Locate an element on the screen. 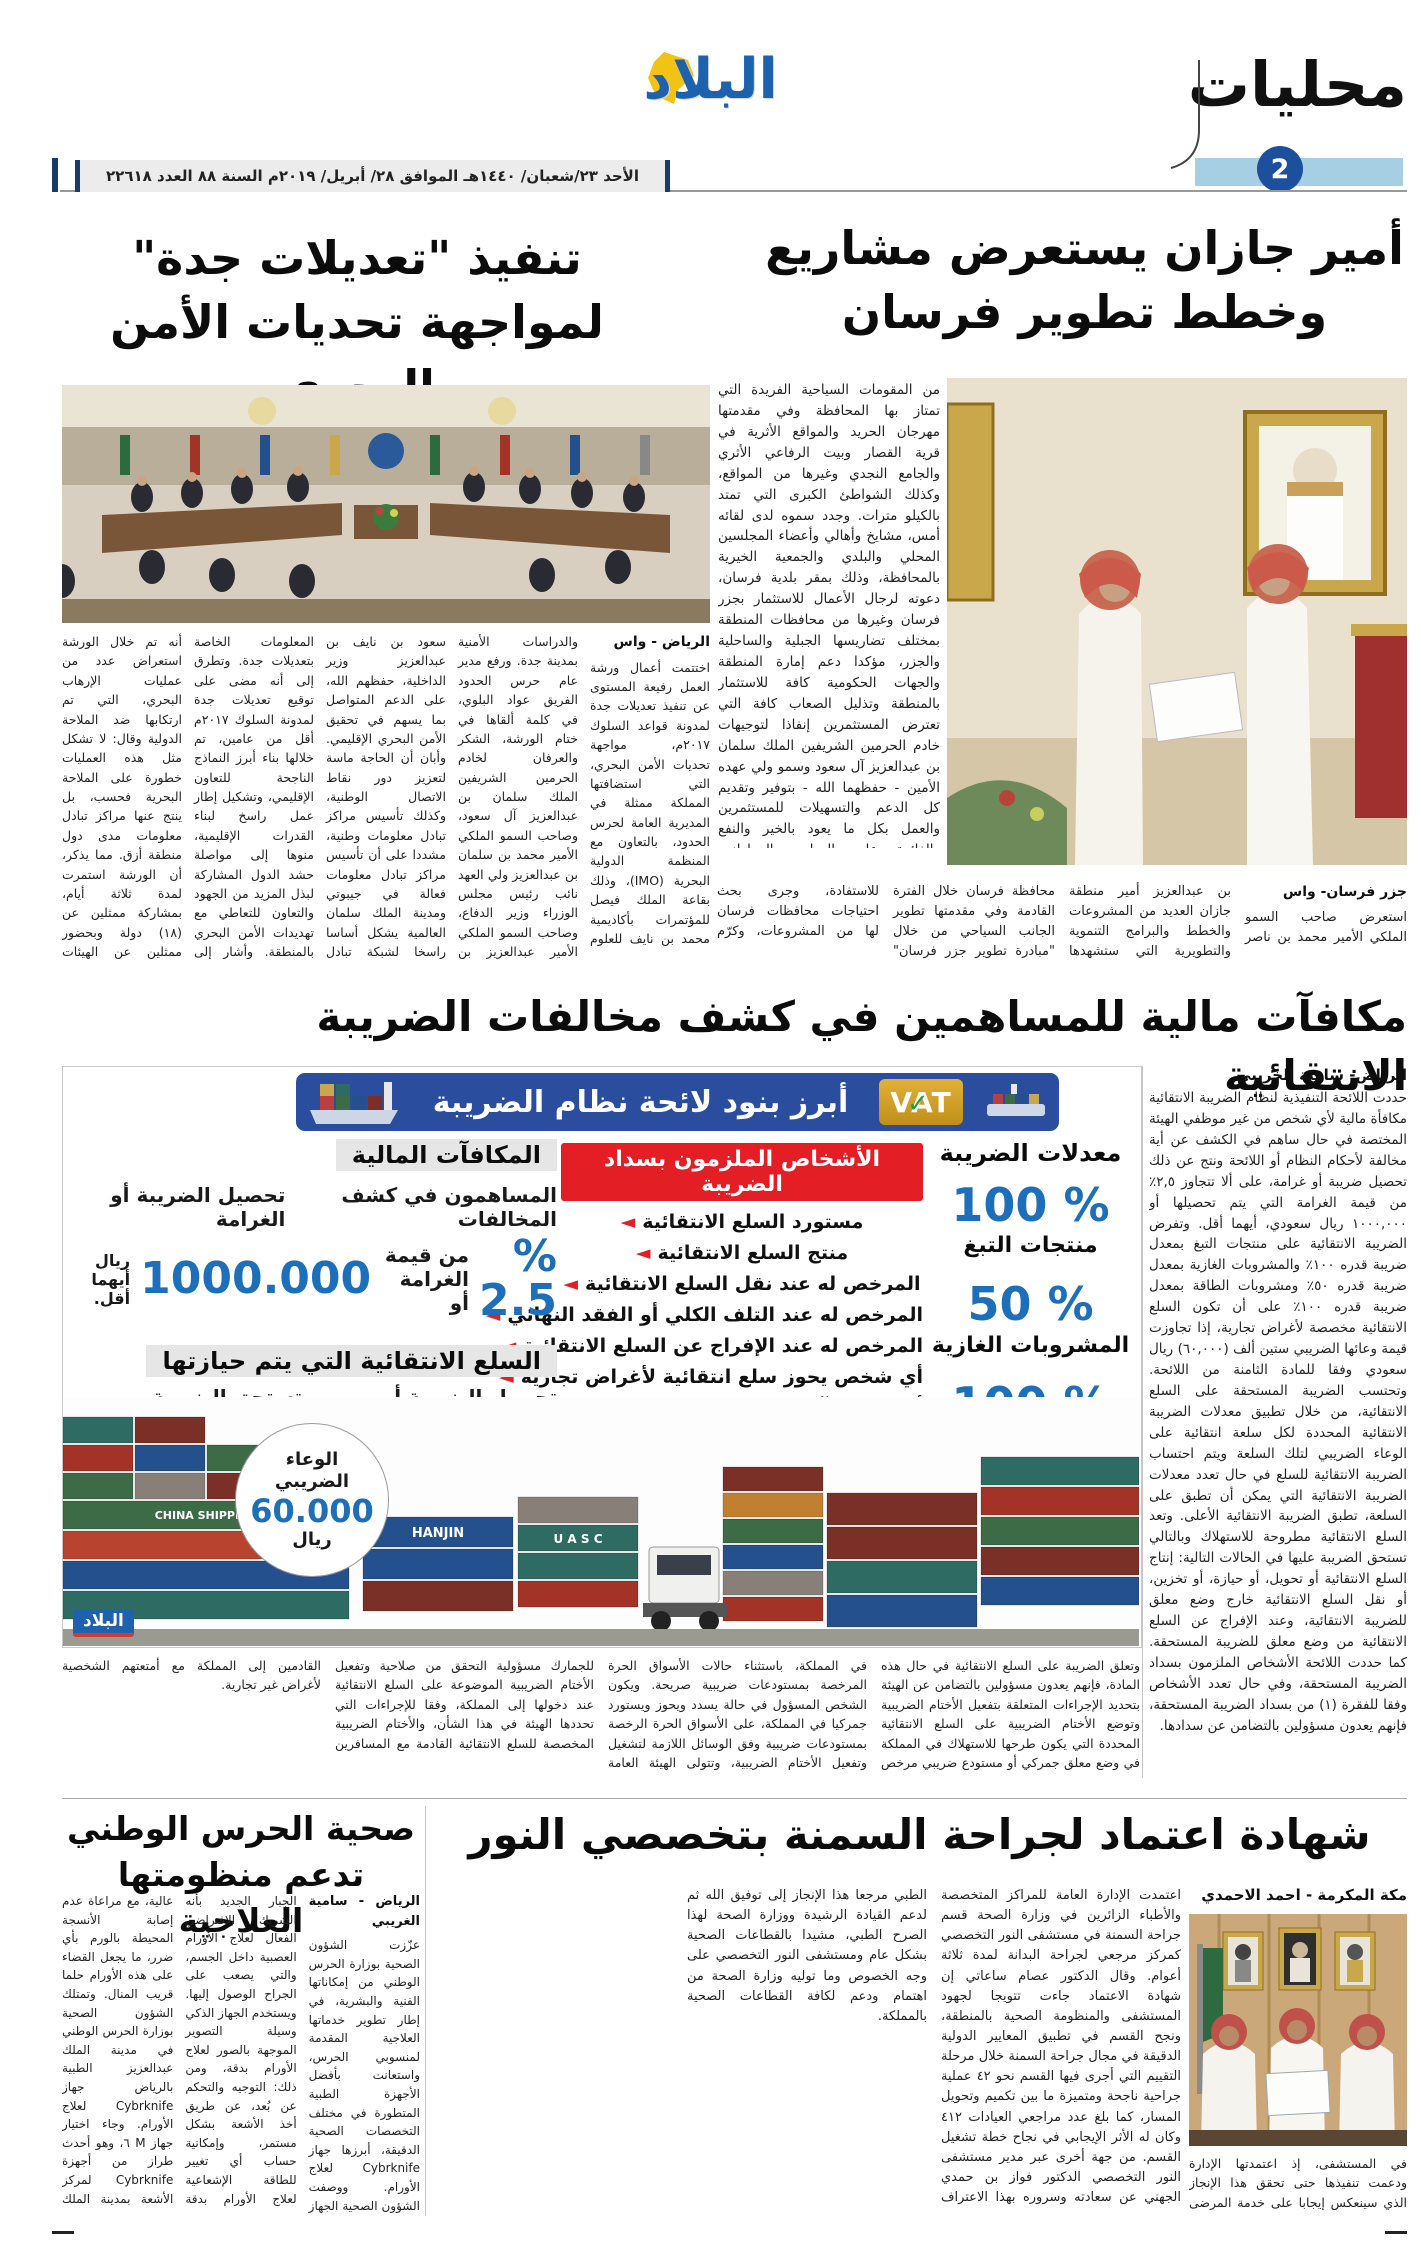  photo-watermark-logo: البلاد is located at coordinates (103, 1623).